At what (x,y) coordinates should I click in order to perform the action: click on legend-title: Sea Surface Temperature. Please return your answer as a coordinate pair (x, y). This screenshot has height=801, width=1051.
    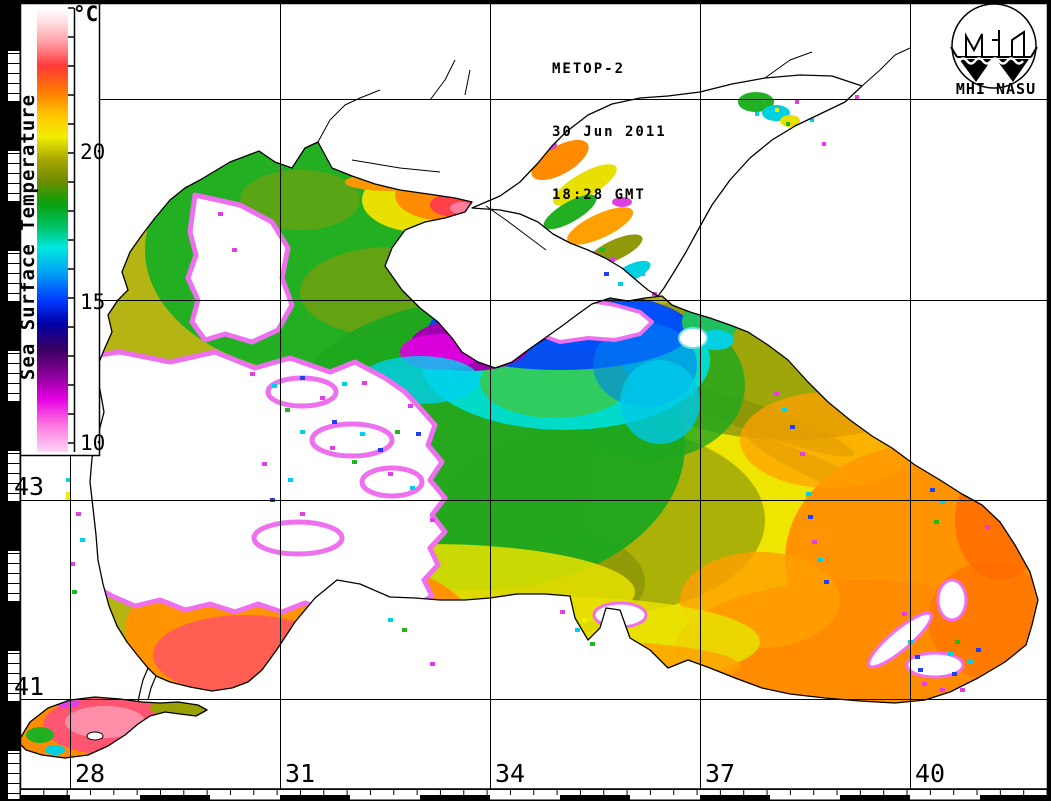
    Looking at the image, I should click on (28, 237).